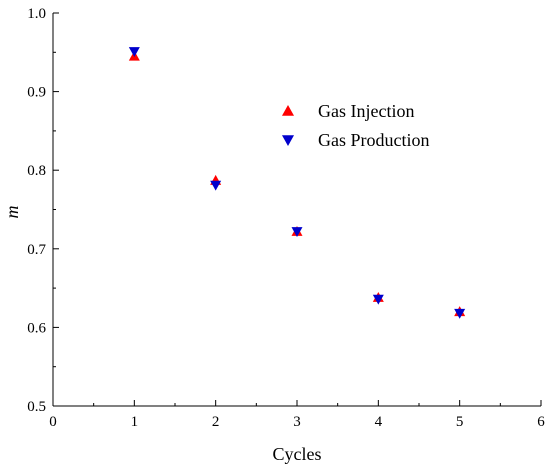 This screenshot has width=550, height=469. Describe the element at coordinates (379, 422) in the screenshot. I see `x-tick-label: 4` at that location.